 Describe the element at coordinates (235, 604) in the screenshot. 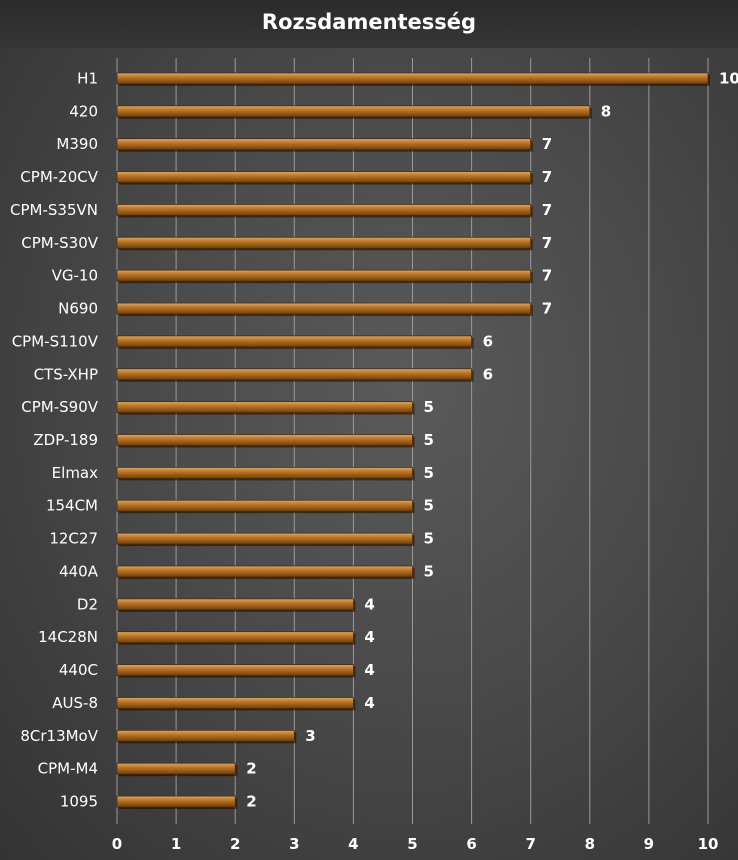

I see `bar-D2` at that location.